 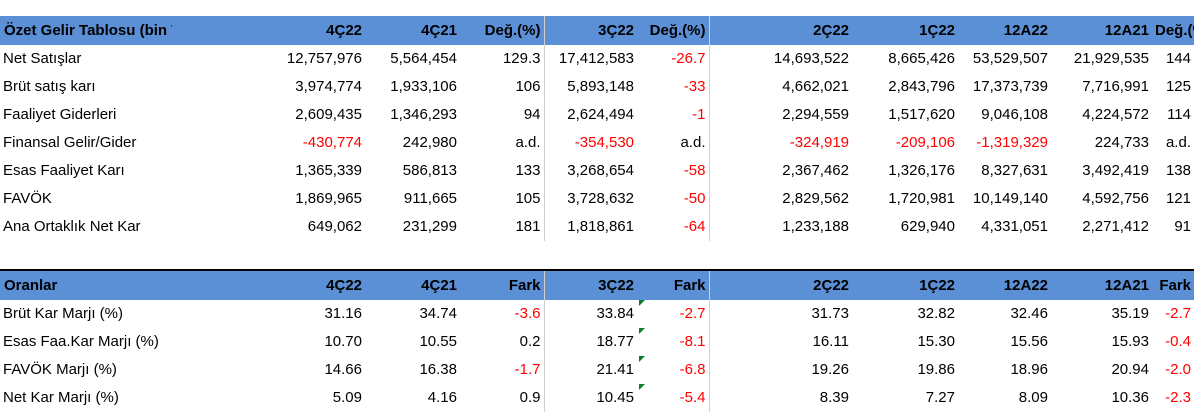 What do you see at coordinates (332, 142) in the screenshot?
I see `value-cell: -430,774` at bounding box center [332, 142].